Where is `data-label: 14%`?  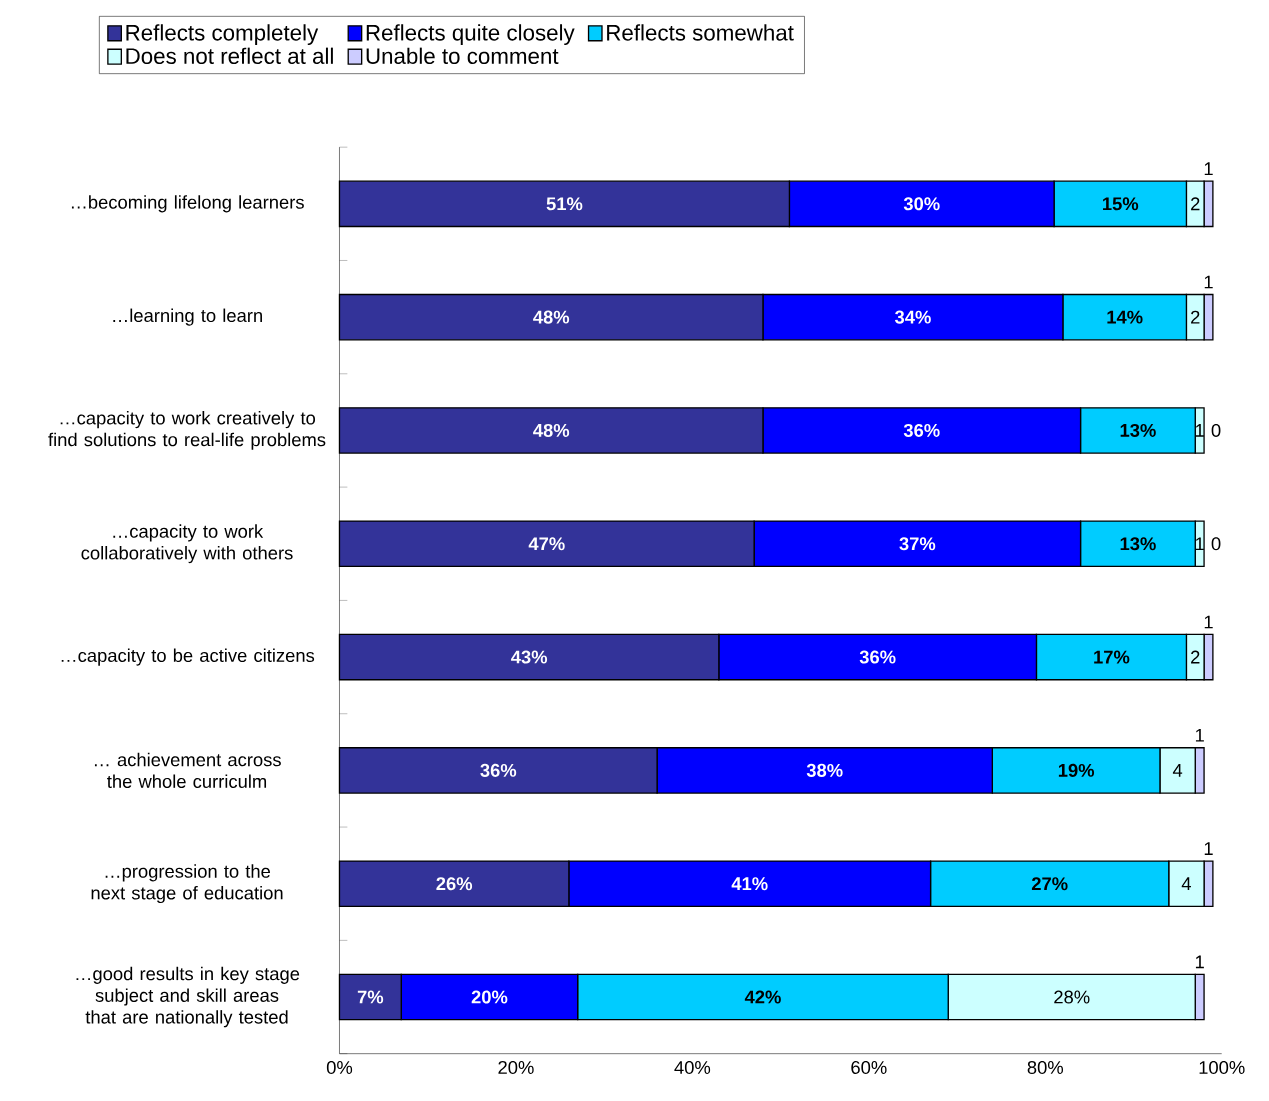
data-label: 14% is located at coordinates (1125, 317).